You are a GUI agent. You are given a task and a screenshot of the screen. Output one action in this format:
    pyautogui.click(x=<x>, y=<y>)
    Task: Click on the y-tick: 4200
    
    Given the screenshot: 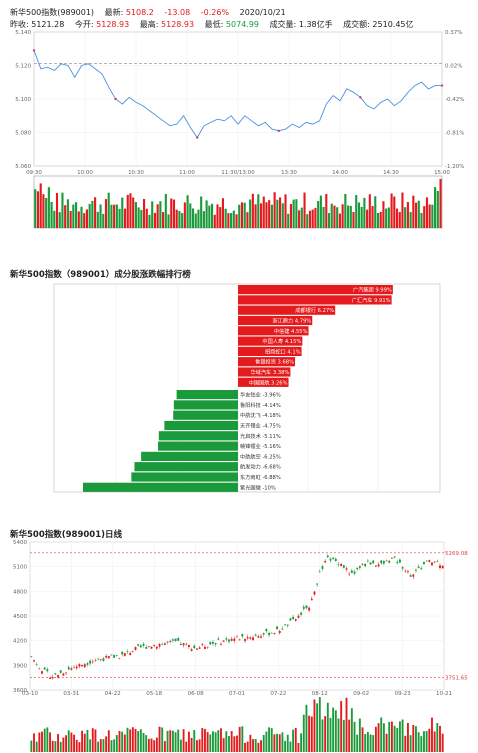 What is the action you would take?
    pyautogui.click(x=20, y=642)
    